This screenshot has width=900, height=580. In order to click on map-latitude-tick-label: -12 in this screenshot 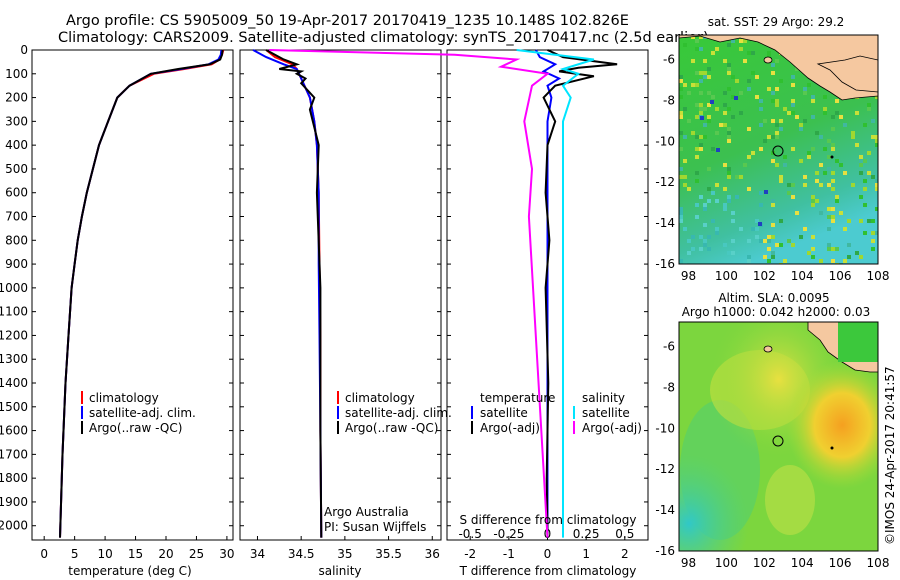, I will do `click(665, 469)`.